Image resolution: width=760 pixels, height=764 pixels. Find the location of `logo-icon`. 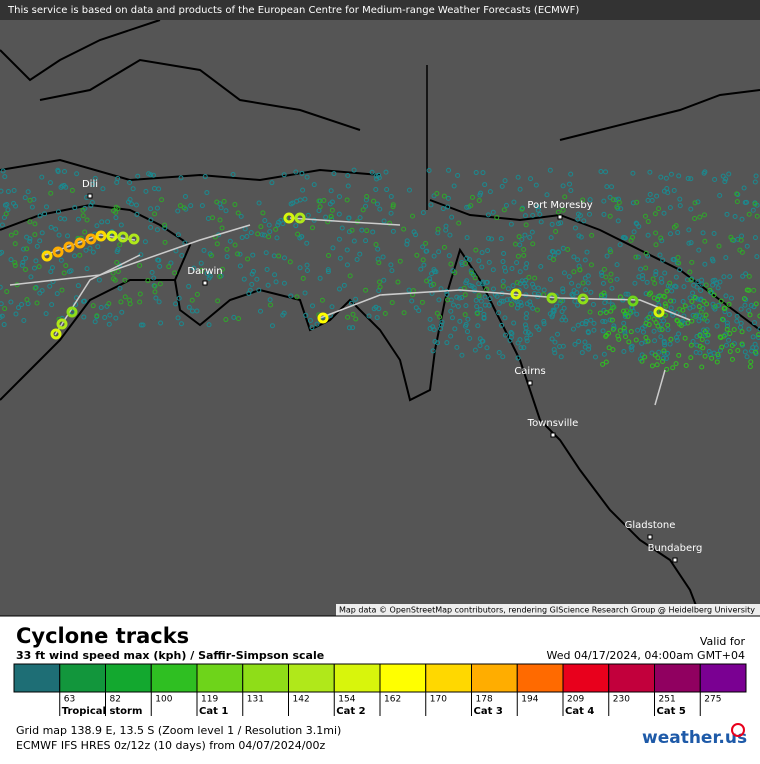

logo-icon is located at coordinates (738, 730).